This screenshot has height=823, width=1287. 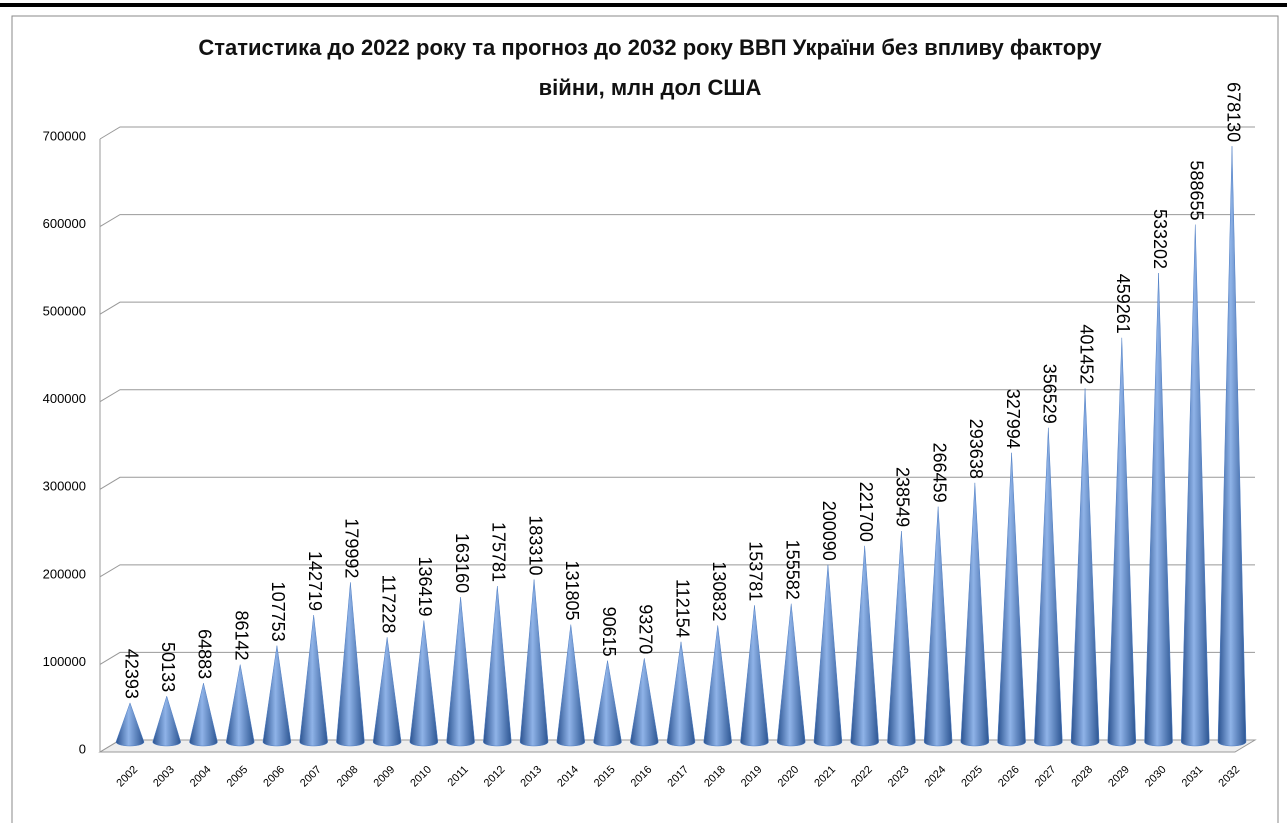 I want to click on x-tick-label: 2003, so click(x=164, y=777).